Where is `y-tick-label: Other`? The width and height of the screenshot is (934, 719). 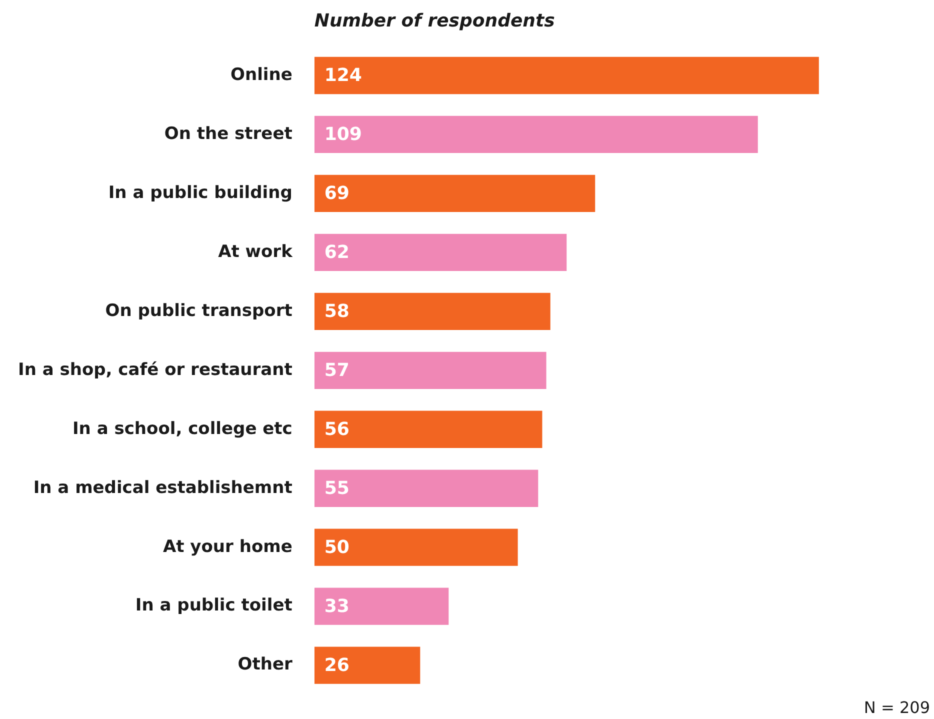
y-tick-label: Other is located at coordinates (265, 664).